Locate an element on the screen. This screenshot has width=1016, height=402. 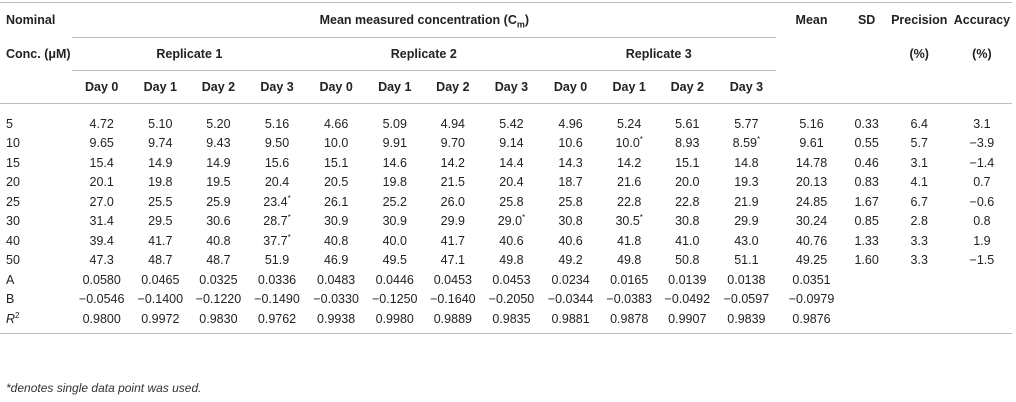
precision-cell: 2.8 is located at coordinates (919, 221).